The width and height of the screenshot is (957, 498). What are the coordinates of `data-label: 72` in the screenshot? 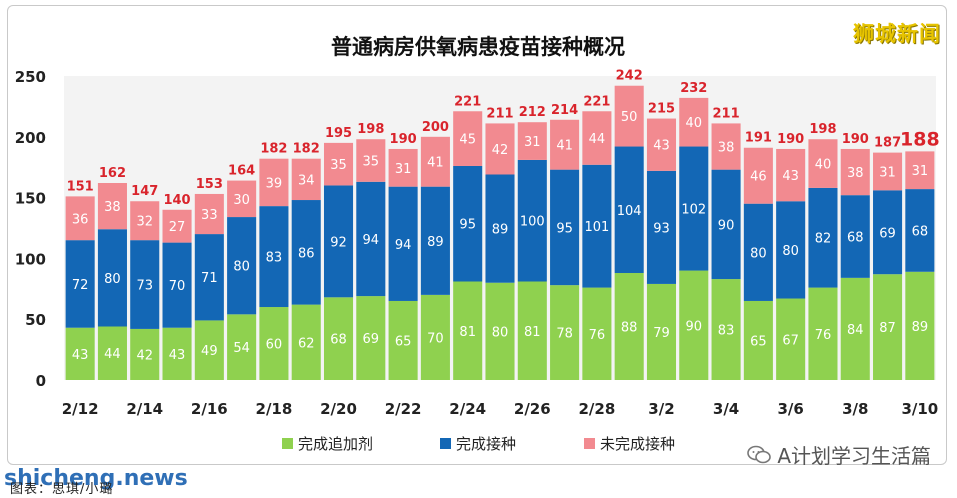 It's located at (80, 285).